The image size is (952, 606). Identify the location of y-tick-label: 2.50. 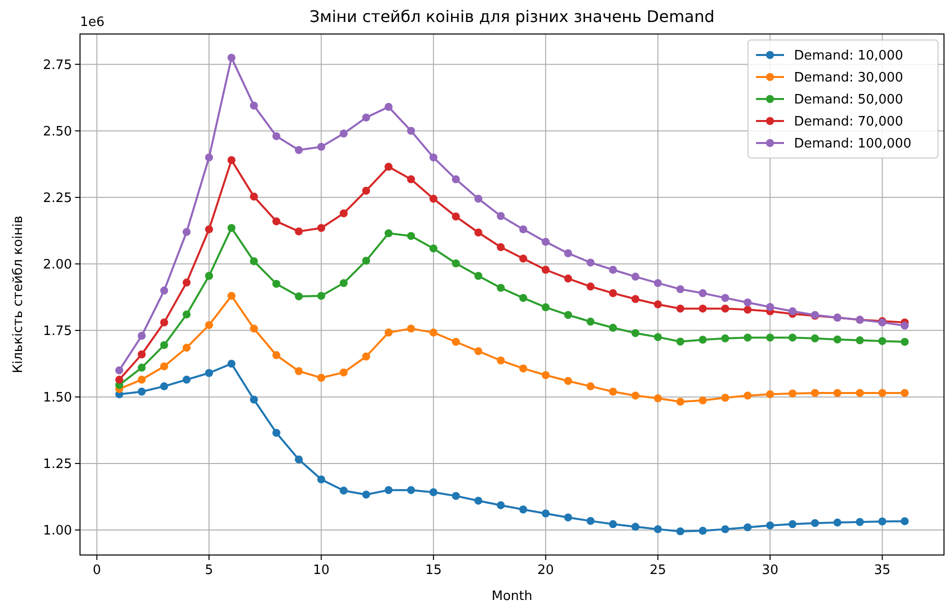
(57, 132).